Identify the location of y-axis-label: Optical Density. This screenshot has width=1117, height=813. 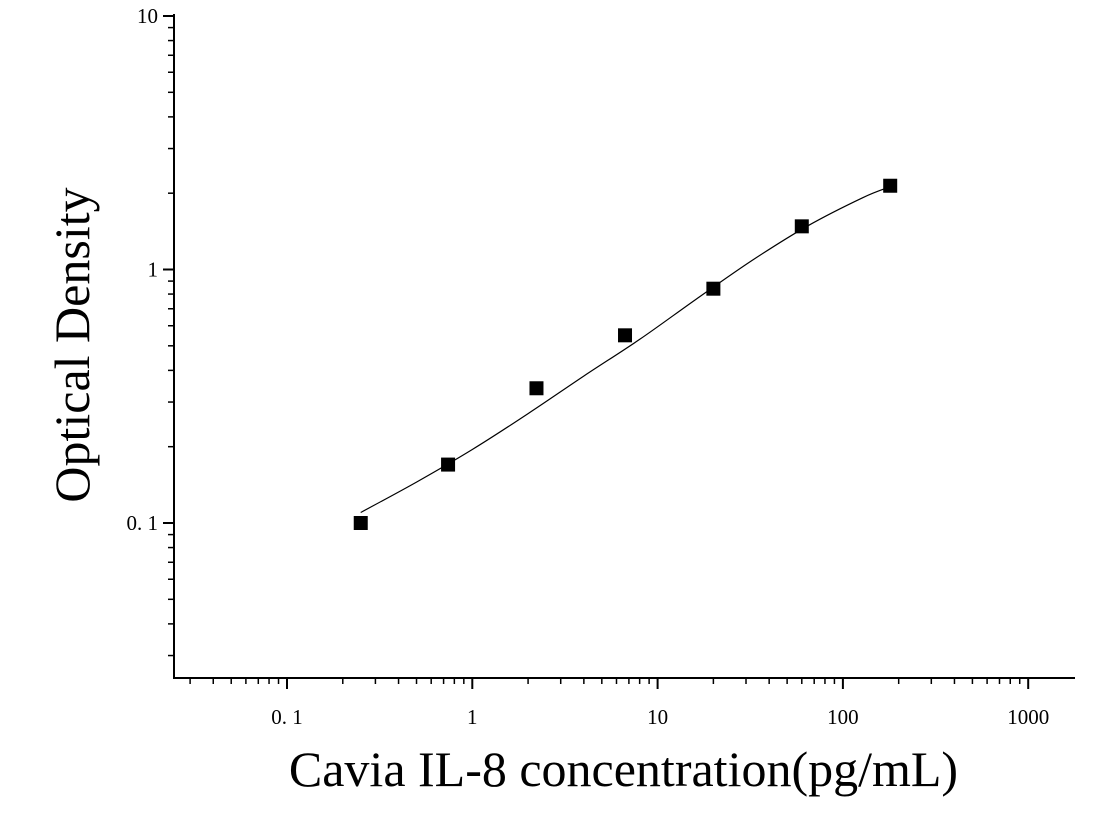
(72, 345).